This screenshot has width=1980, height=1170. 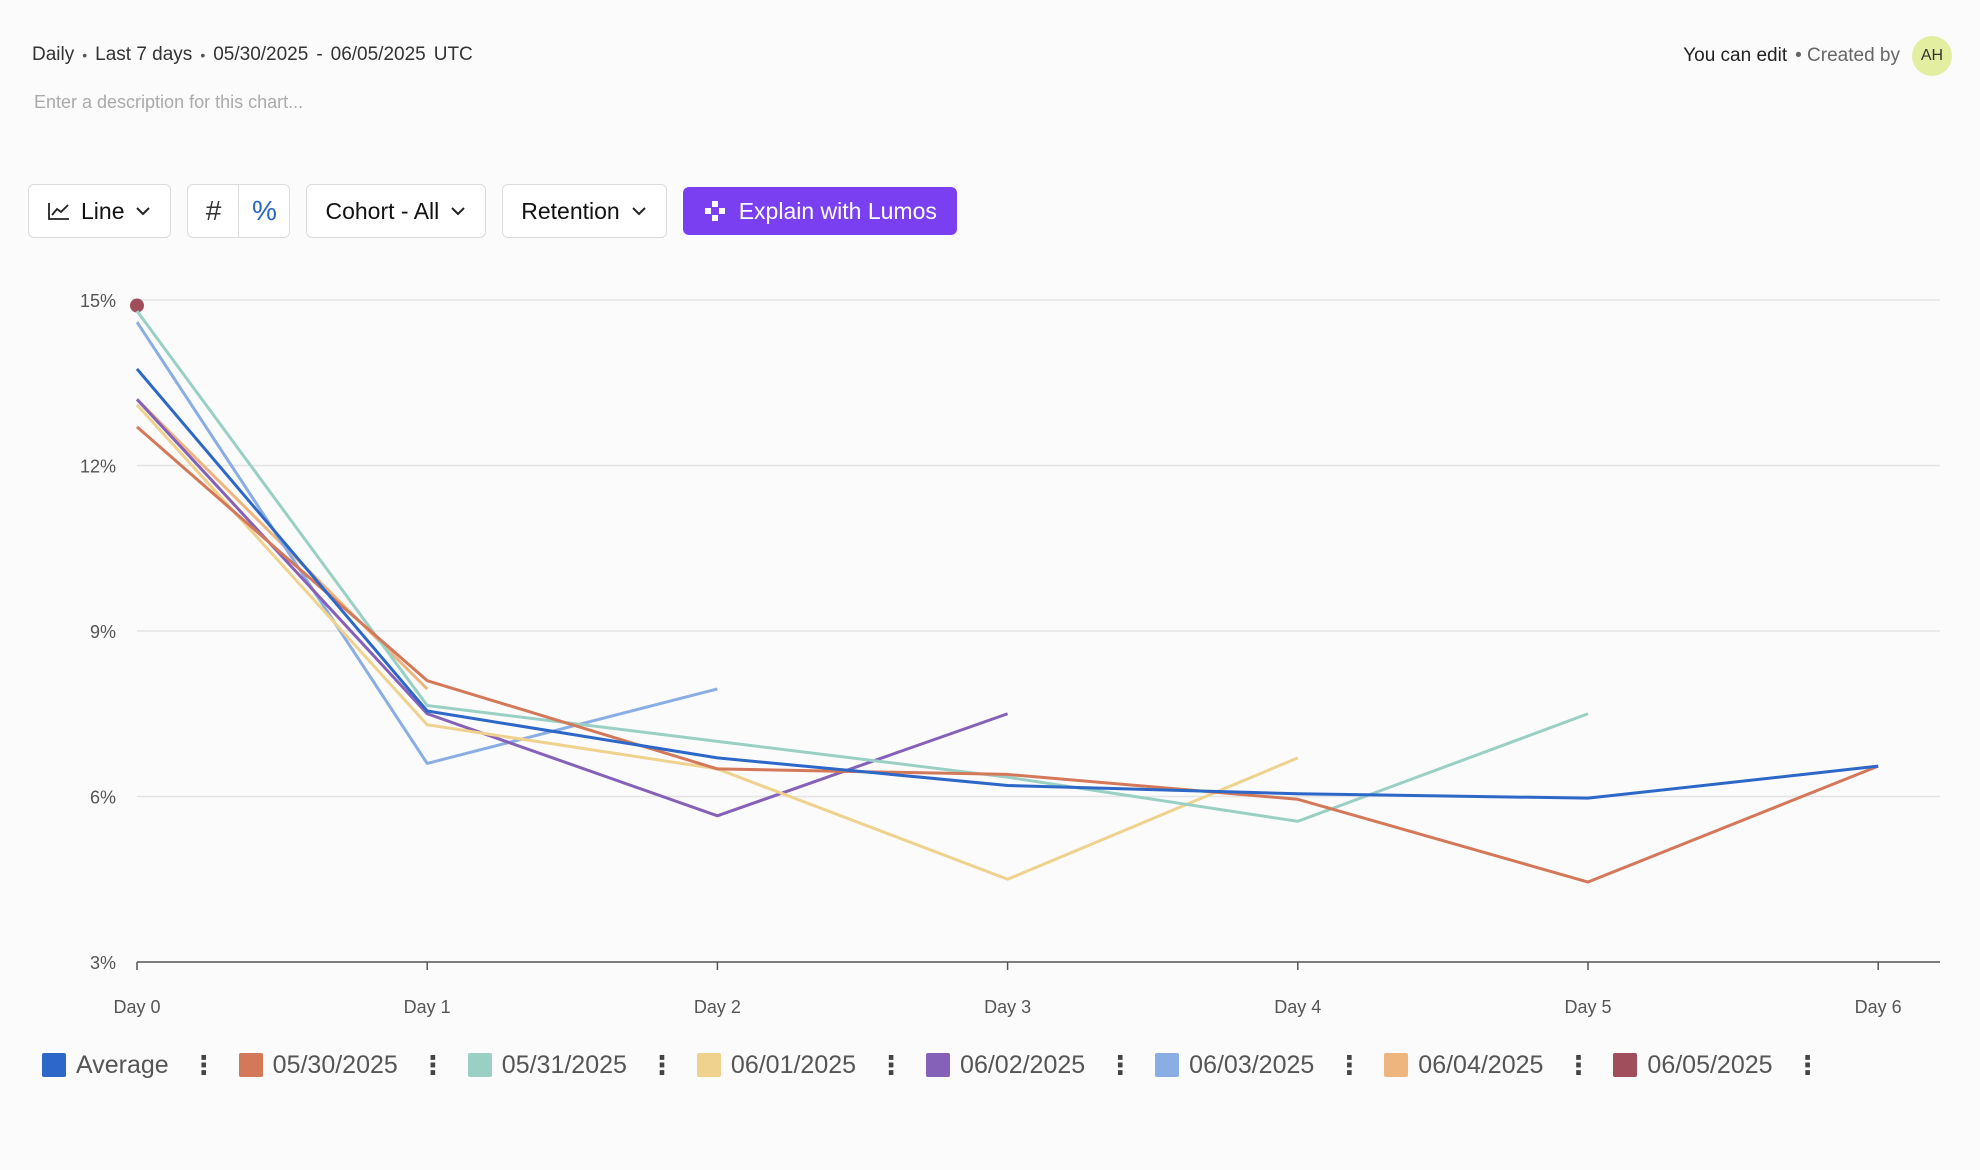 I want to click on series-06-05-2025-point, so click(x=137, y=305).